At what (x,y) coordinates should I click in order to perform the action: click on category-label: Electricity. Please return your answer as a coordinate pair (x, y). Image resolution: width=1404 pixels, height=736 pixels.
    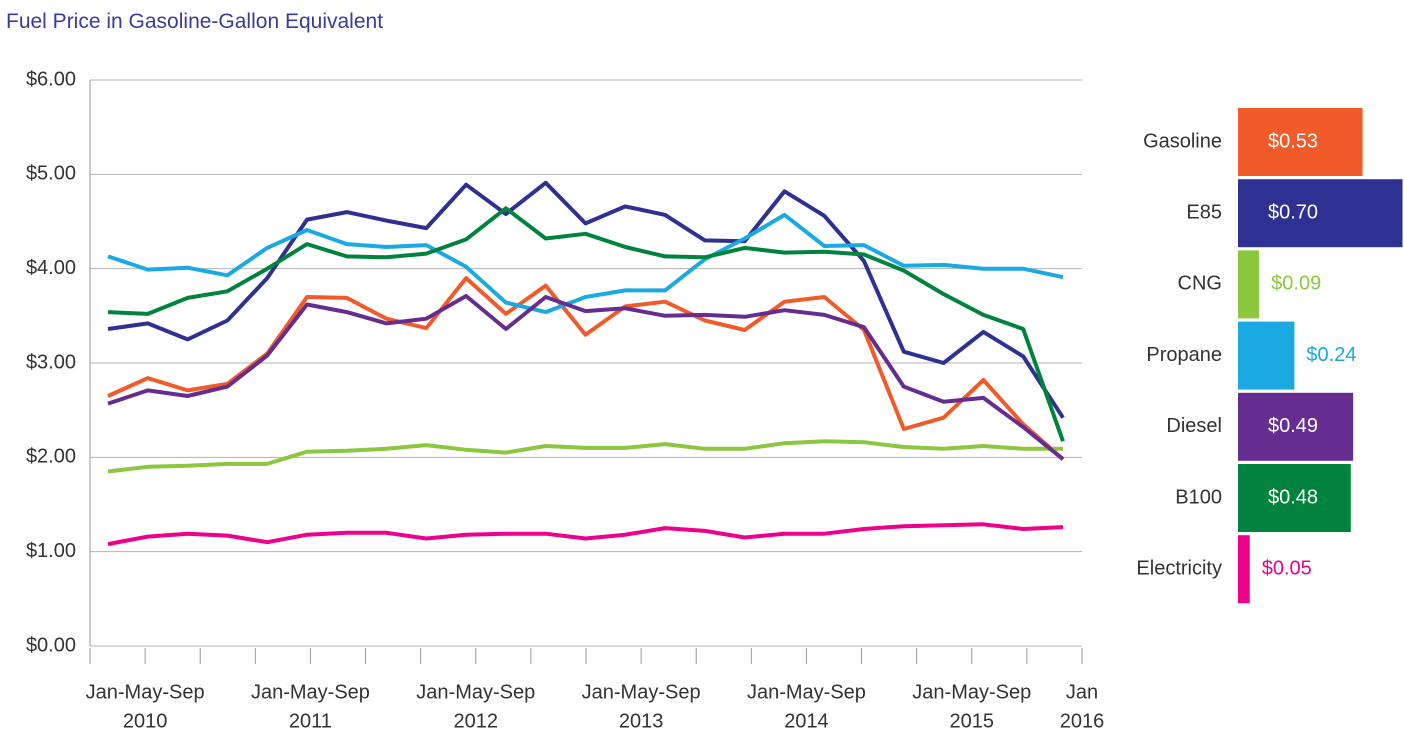
    Looking at the image, I should click on (1179, 568).